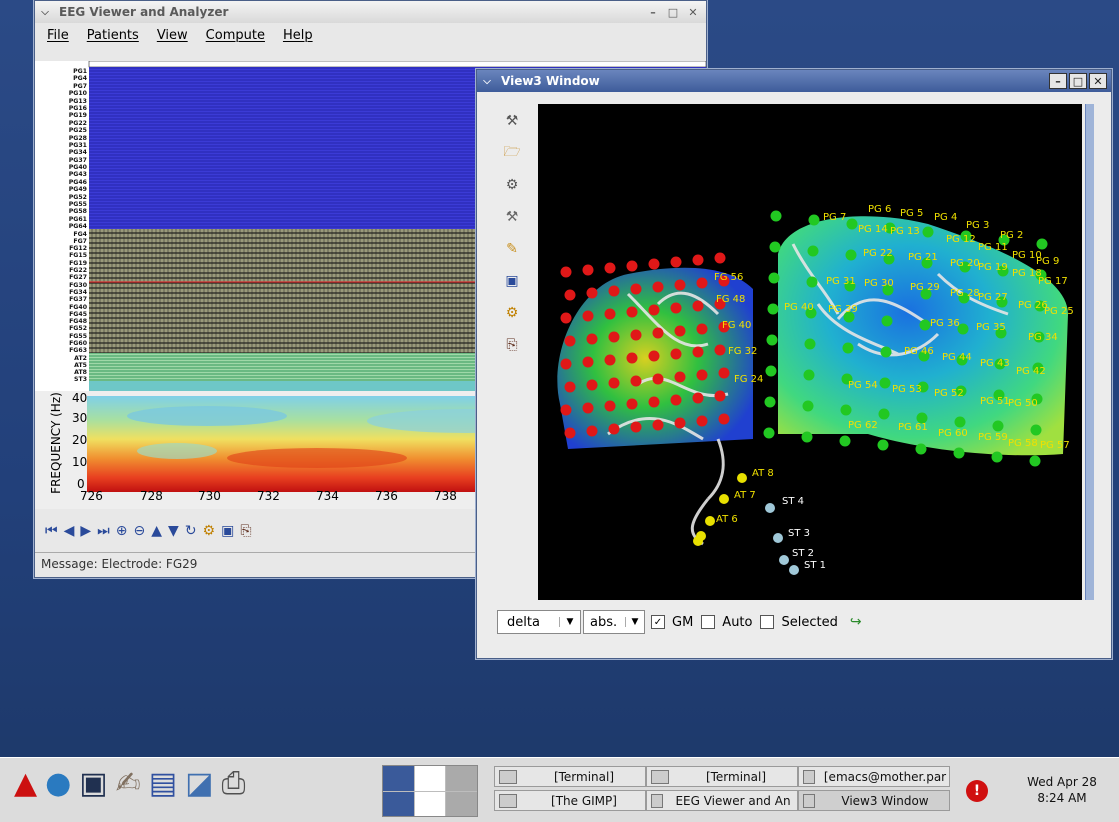 This screenshot has height=822, width=1119. I want to click on scroll-up-icon: ▲, so click(157, 531).